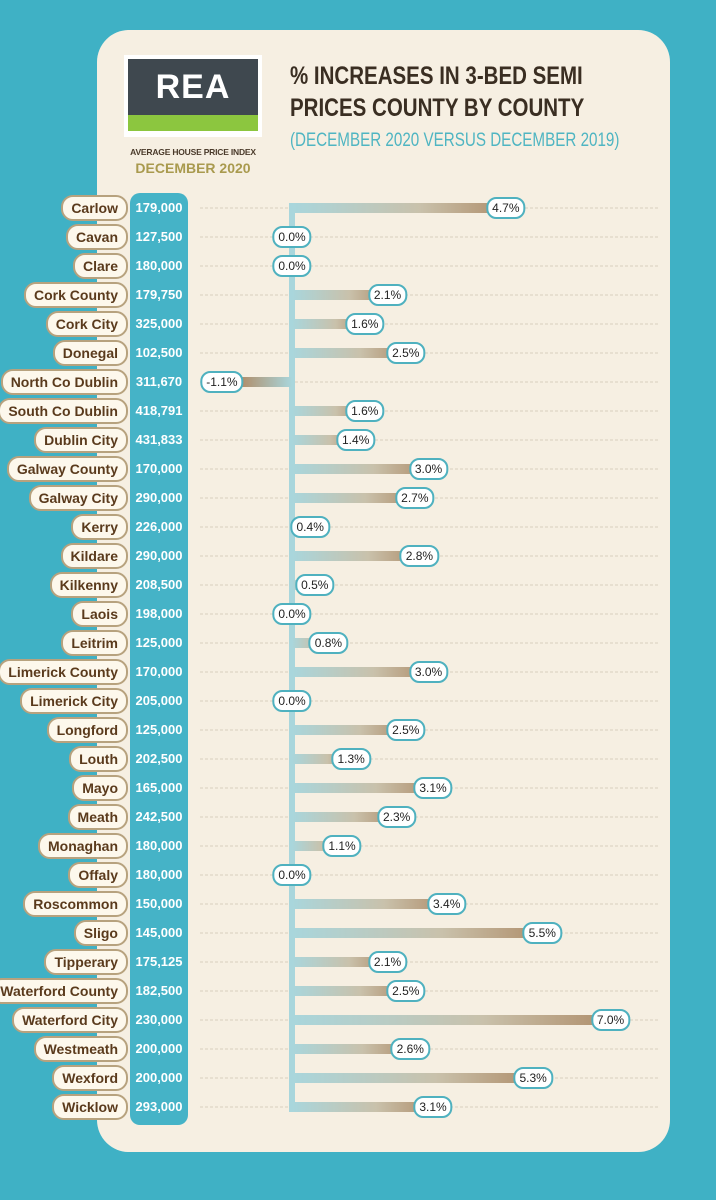  I want to click on county-label: Louth, so click(98, 759).